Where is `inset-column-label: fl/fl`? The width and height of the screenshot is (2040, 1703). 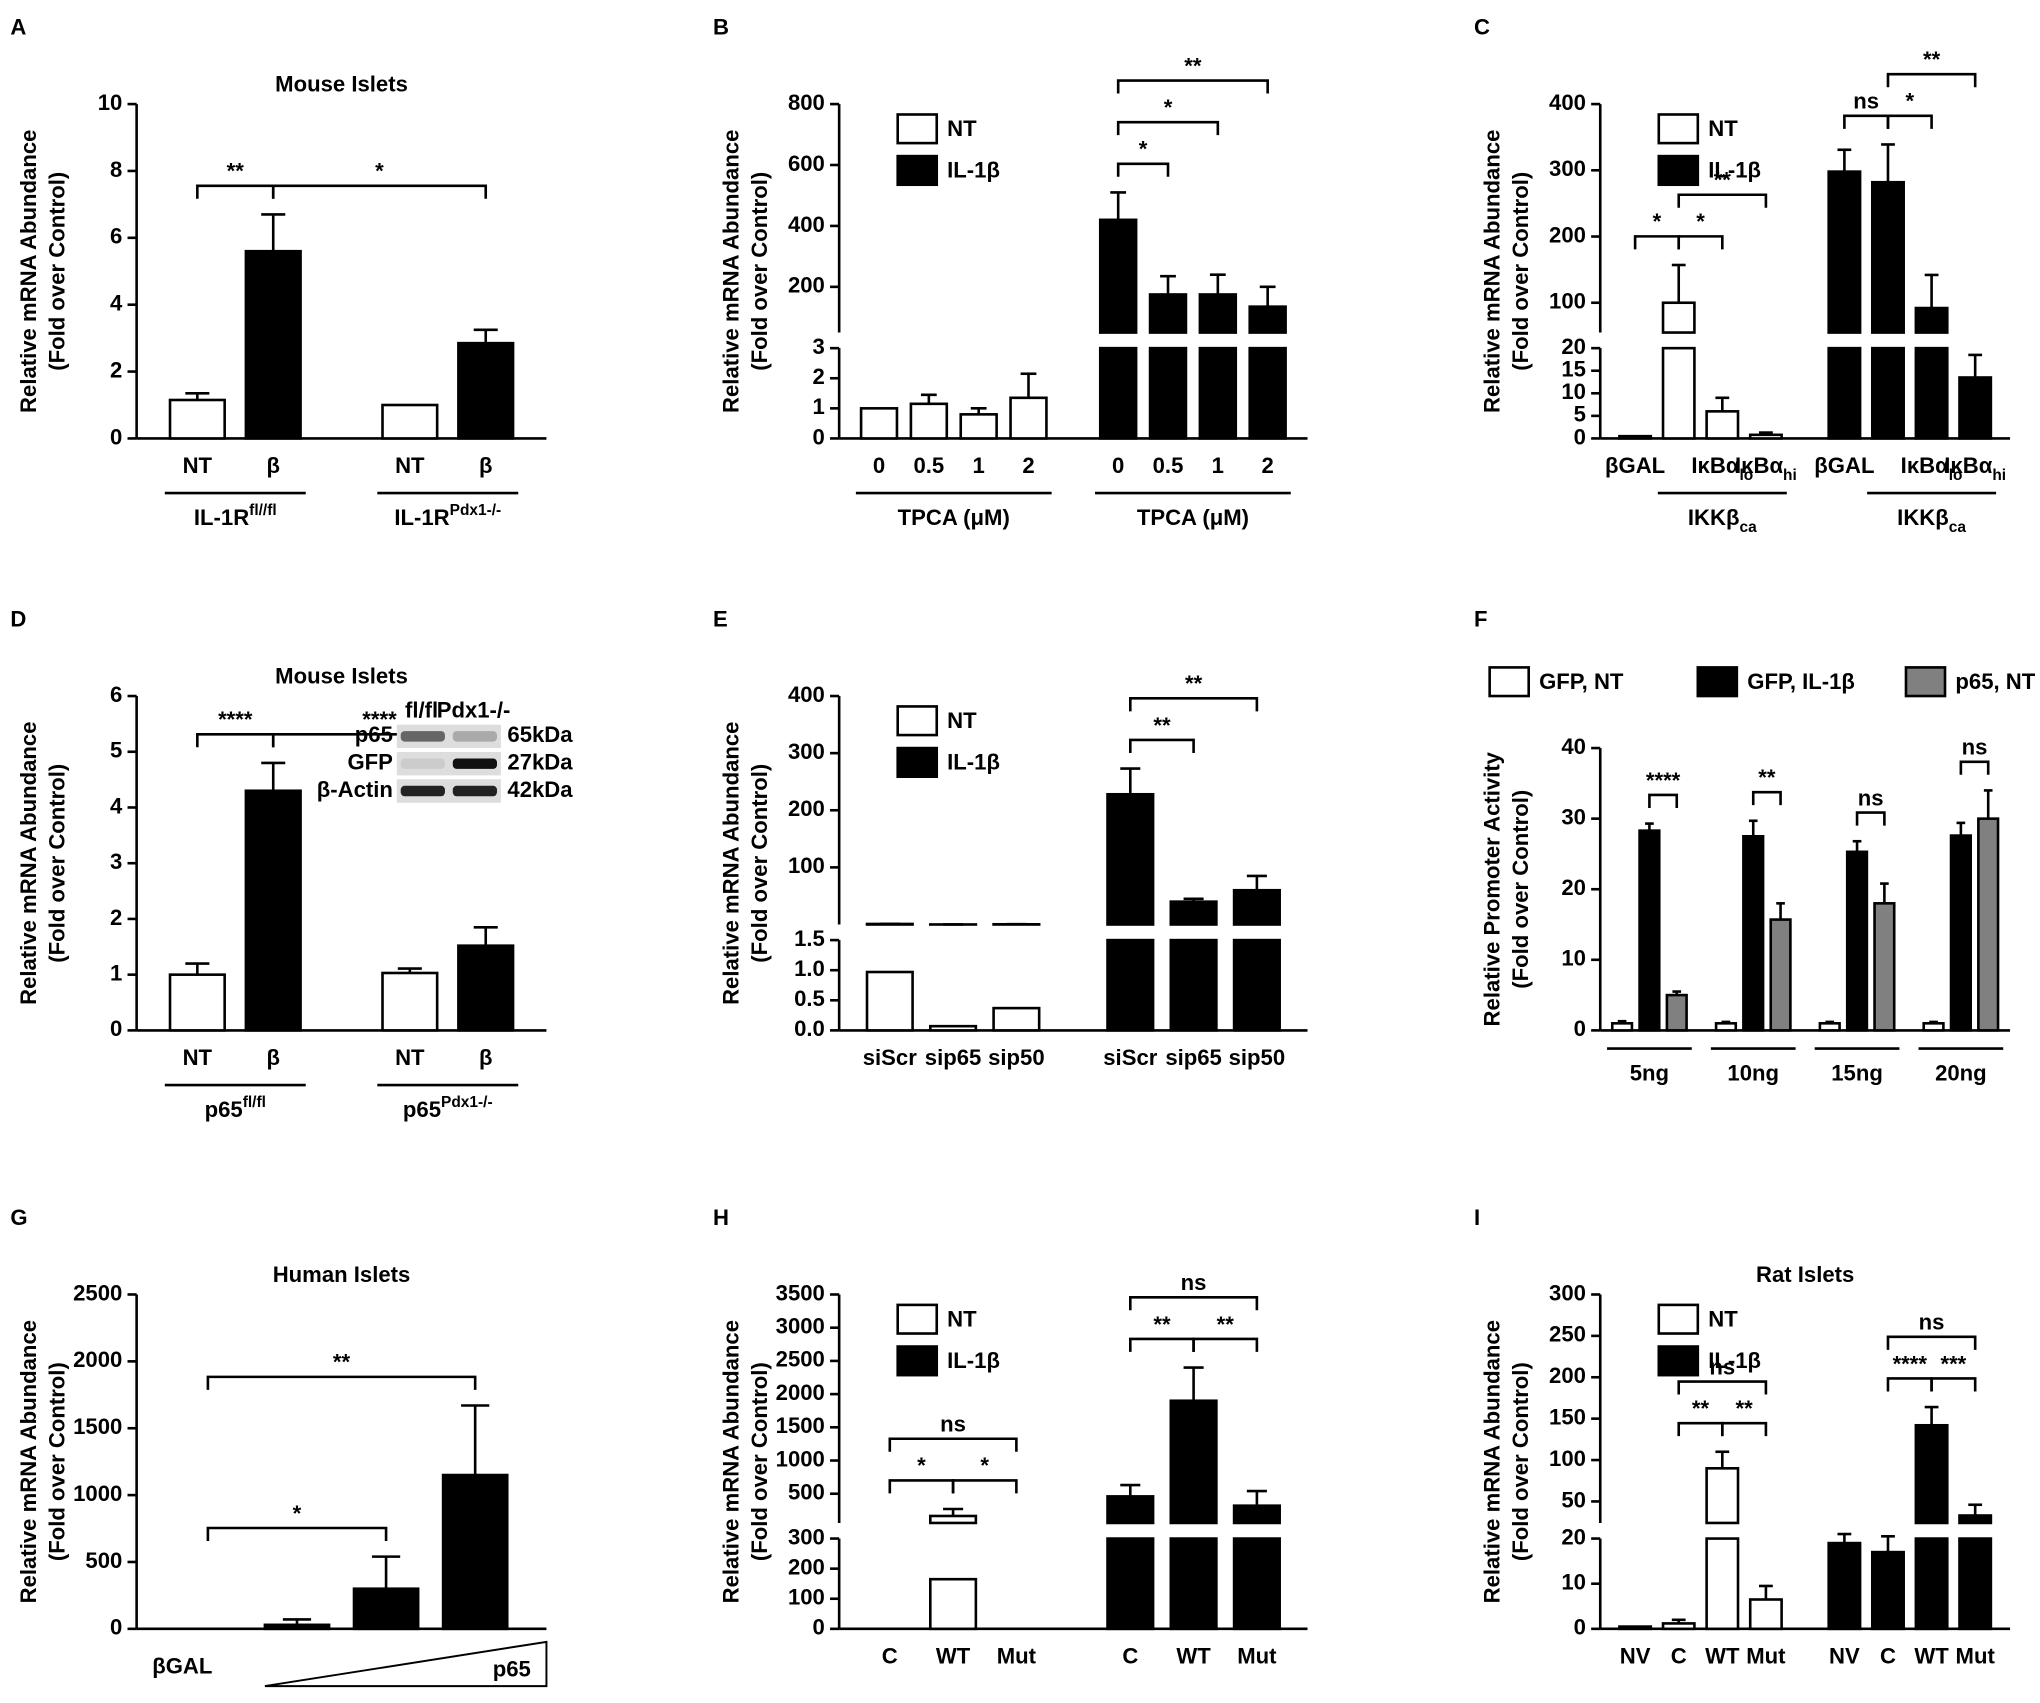
inset-column-label: fl/fl is located at coordinates (421, 709).